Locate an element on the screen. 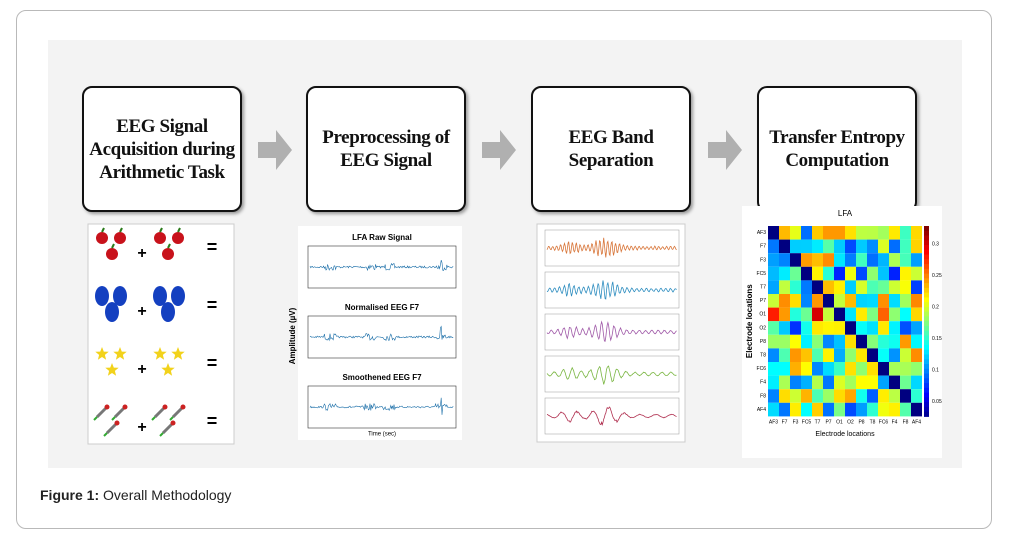 Image resolution: width=1013 pixels, height=541 pixels. apple is located at coordinates (160, 238).